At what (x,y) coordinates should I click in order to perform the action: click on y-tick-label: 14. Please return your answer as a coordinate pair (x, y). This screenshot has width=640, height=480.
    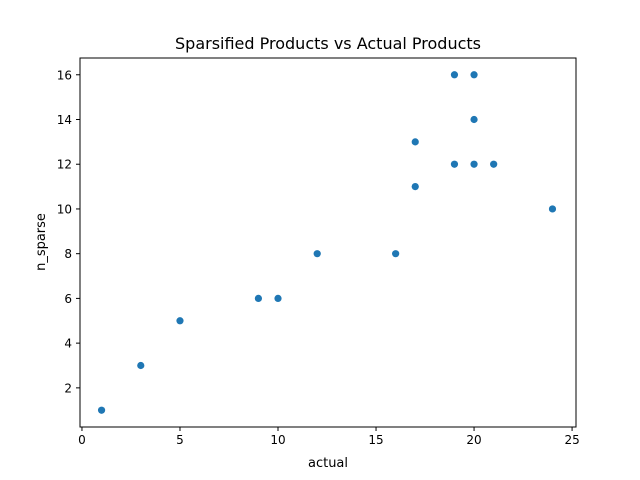
    Looking at the image, I should click on (64, 120).